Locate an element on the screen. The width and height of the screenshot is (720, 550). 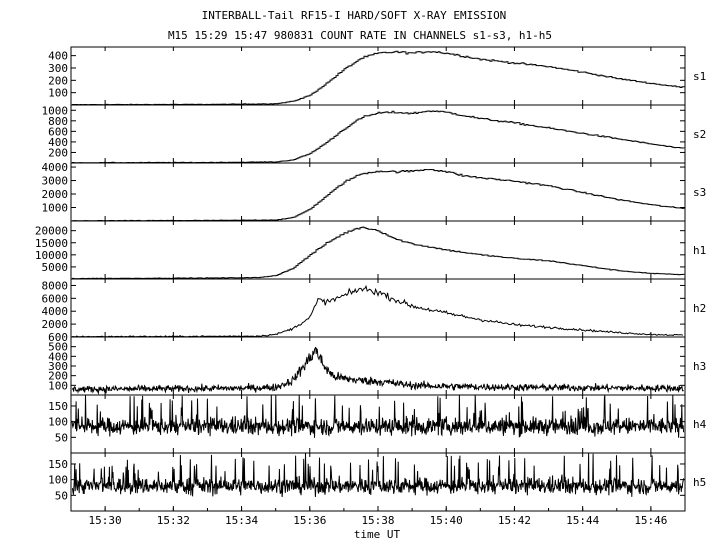
series-line-s3 is located at coordinates (378, 195).